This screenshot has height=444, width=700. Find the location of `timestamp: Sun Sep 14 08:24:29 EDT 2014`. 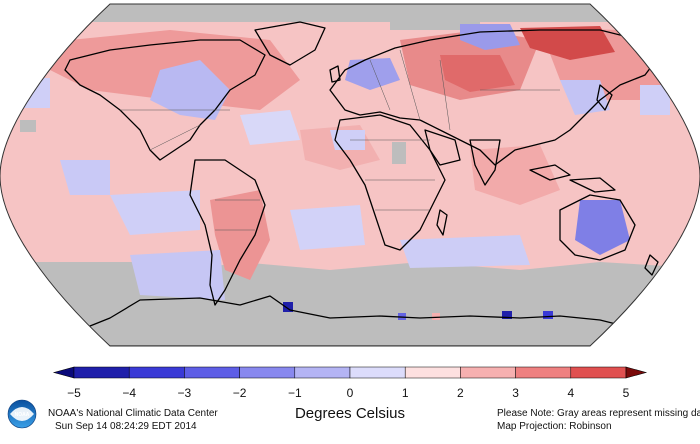

timestamp: Sun Sep 14 08:24:29 EDT 2014 is located at coordinates (126, 426).